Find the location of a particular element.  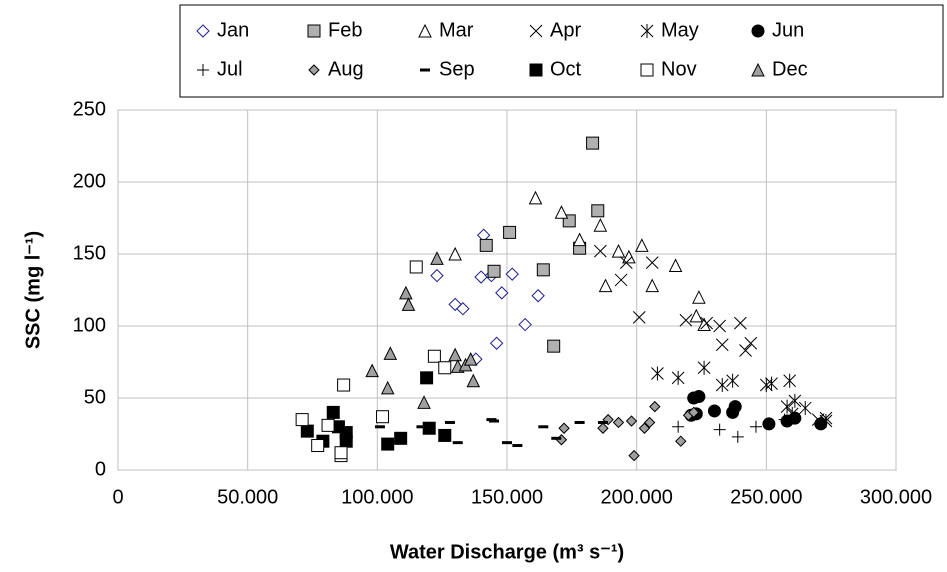

y-axis-title: SSC (mg l⁻¹) is located at coordinates (33, 290).